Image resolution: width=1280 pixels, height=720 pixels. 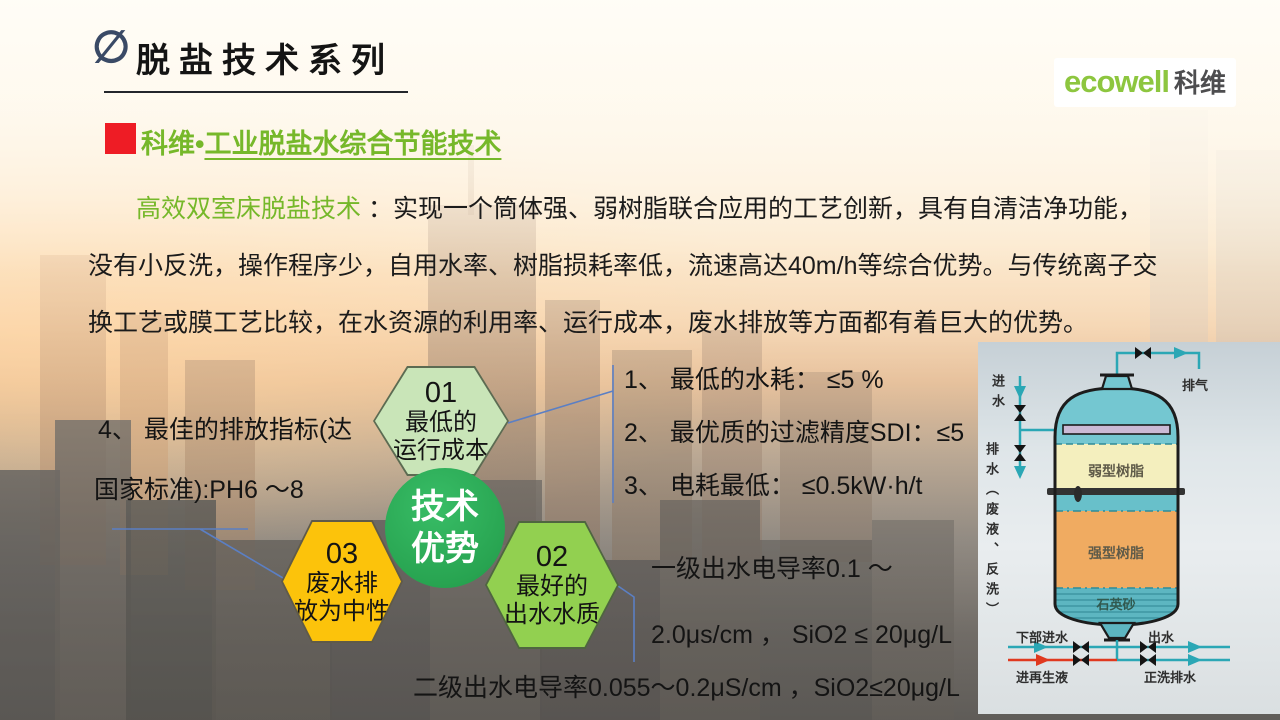 What do you see at coordinates (441, 393) in the screenshot?
I see `hexagon-01-number: 01` at bounding box center [441, 393].